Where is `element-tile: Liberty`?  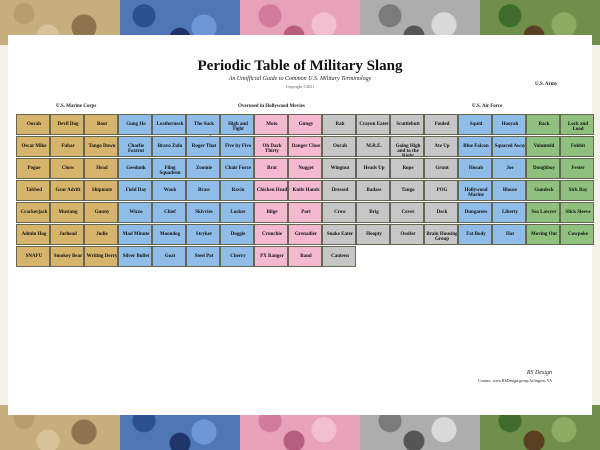
element-tile: Liberty is located at coordinates (509, 212).